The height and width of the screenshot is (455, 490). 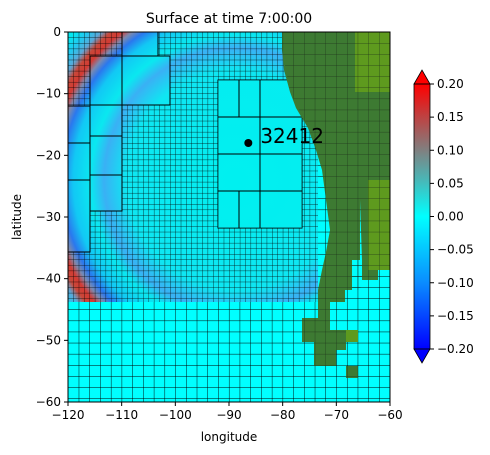 What do you see at coordinates (455, 250) in the screenshot?
I see `colorbar-tick-label: −0.05` at bounding box center [455, 250].